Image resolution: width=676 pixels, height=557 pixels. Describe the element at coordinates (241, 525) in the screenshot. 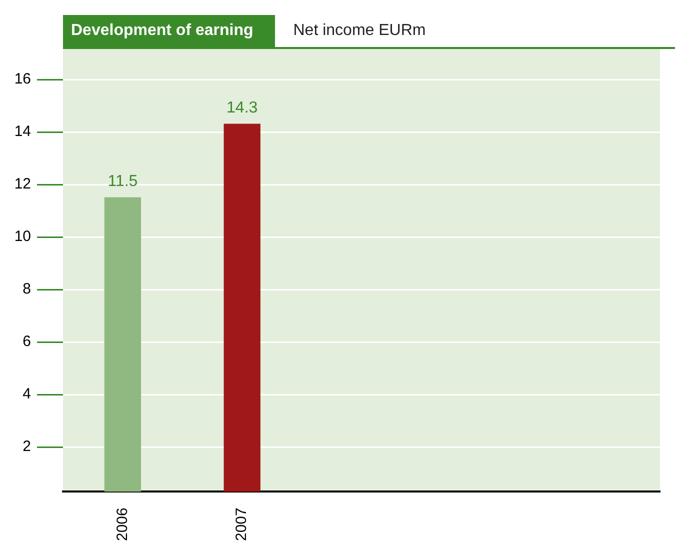

I see `x-tick-label: 2007` at that location.